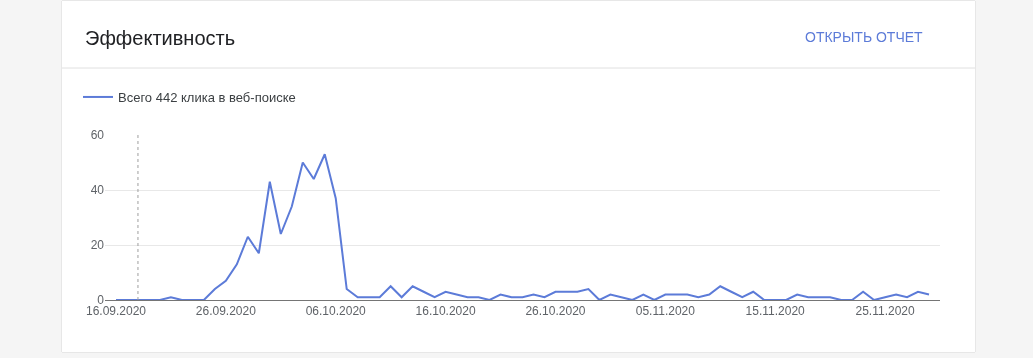 The image size is (1033, 358). I want to click on x-tick-label: 16.10.2020, so click(445, 311).